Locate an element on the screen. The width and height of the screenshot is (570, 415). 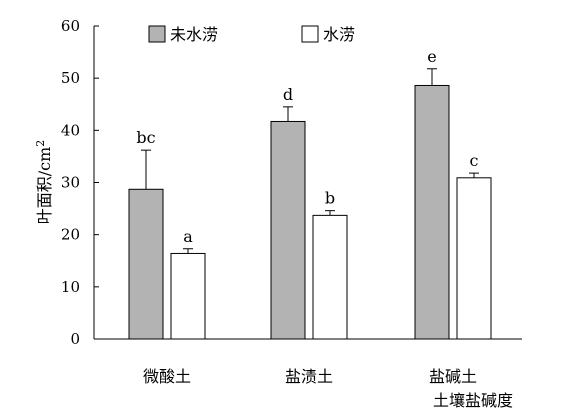
significance-label: d is located at coordinates (288, 94).